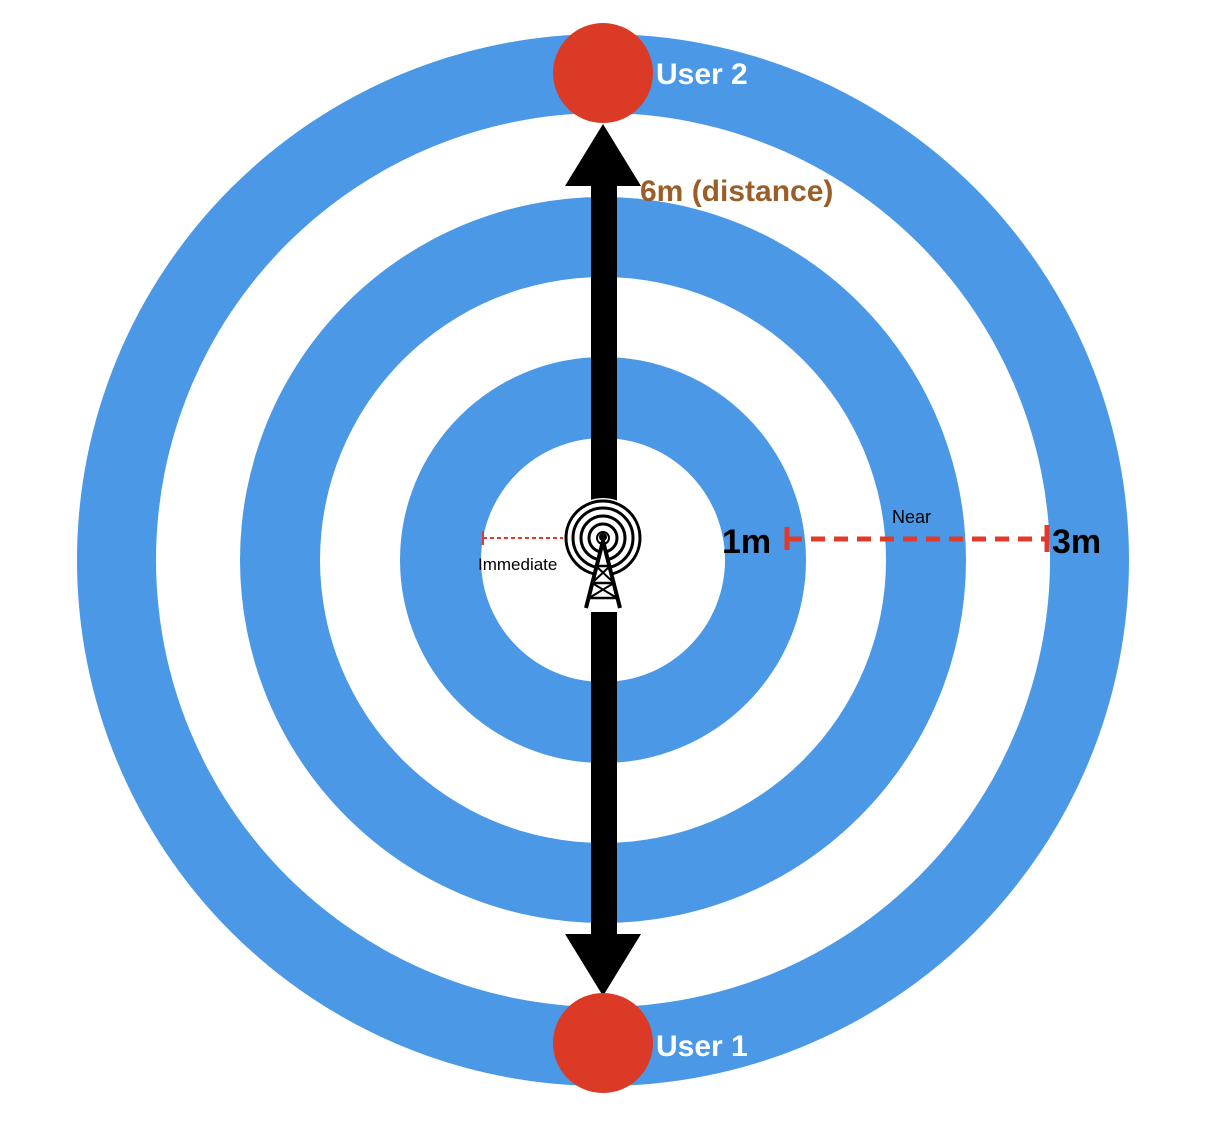 This screenshot has height=1130, width=1210. I want to click on user-1-label: User 1, so click(702, 1046).